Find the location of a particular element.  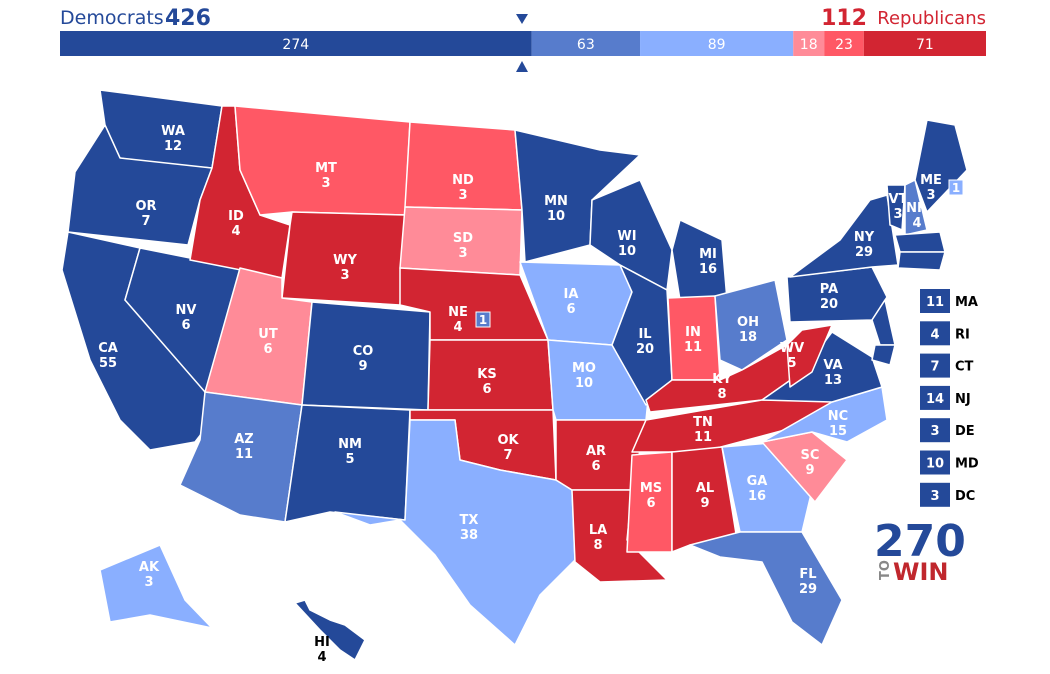

district-ev: 1 is located at coordinates (483, 320).